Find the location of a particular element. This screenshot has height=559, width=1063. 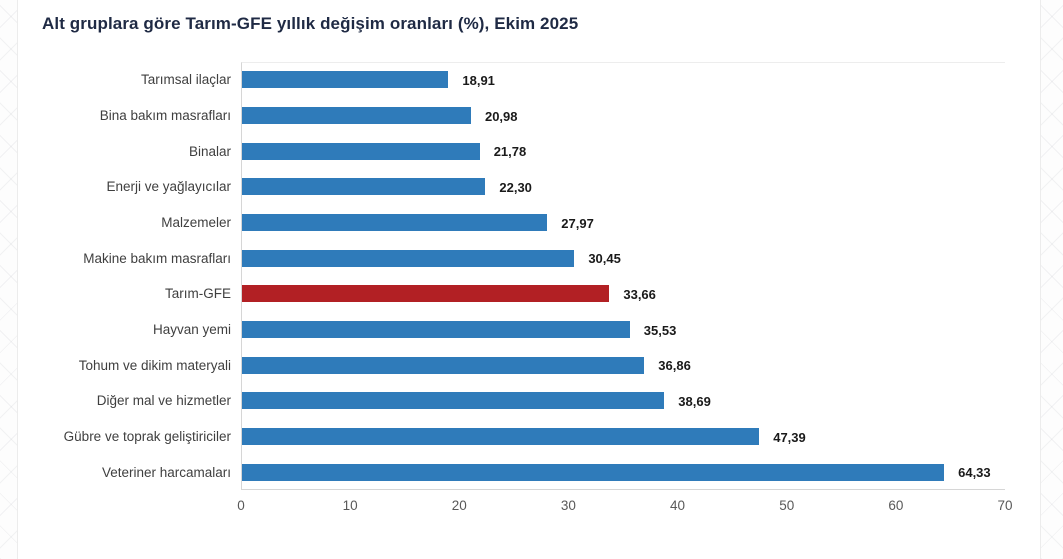

category-label: Binalar is located at coordinates (209, 151).